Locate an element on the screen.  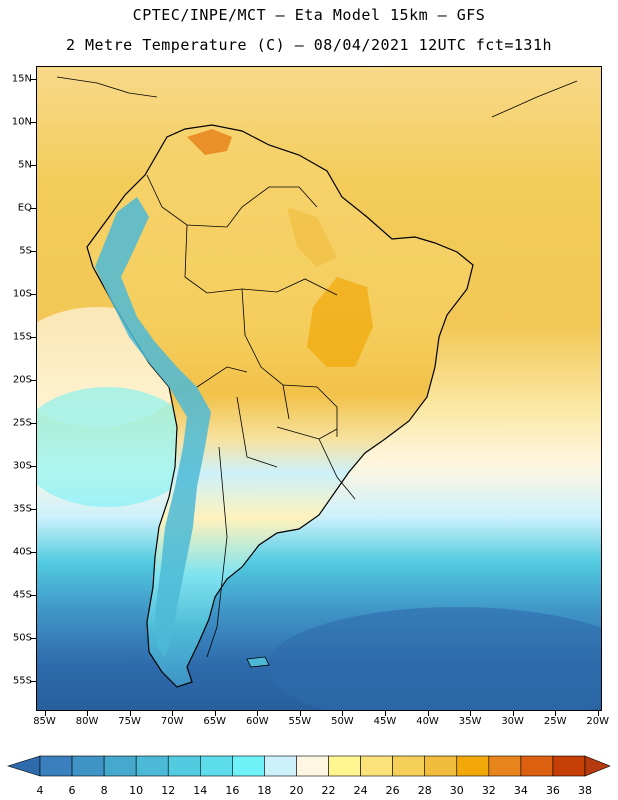
colorbar-label: 36 is located at coordinates (553, 790).